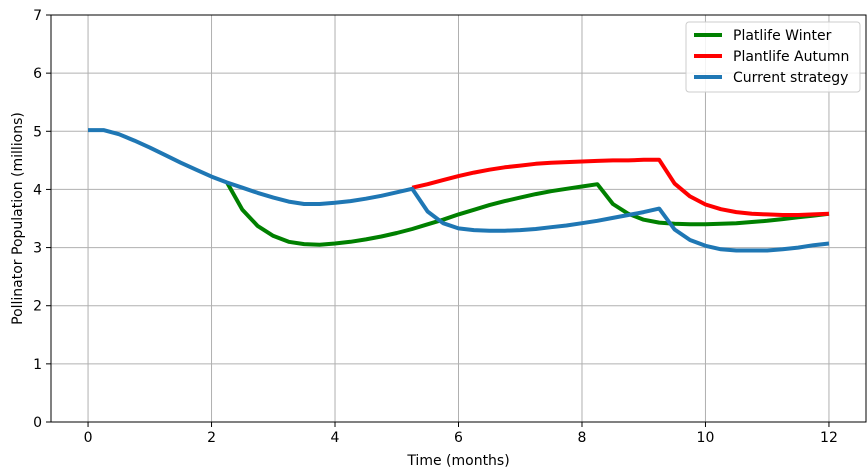 Image resolution: width=867 pixels, height=471 pixels. I want to click on legend-label-0: Platlife Winter, so click(782, 36).